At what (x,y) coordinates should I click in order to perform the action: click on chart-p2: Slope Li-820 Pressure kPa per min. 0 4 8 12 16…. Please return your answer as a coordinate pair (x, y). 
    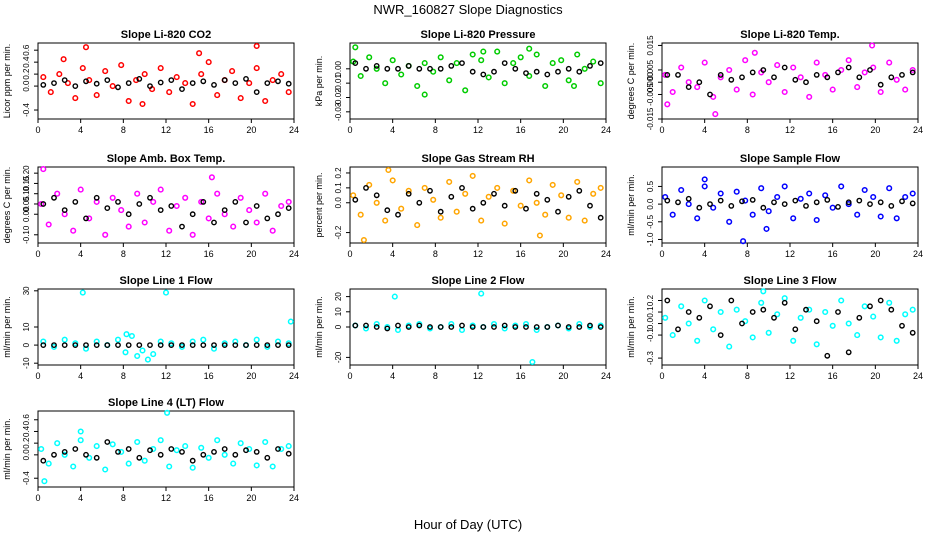
    Looking at the image, I should click on (462, 82).